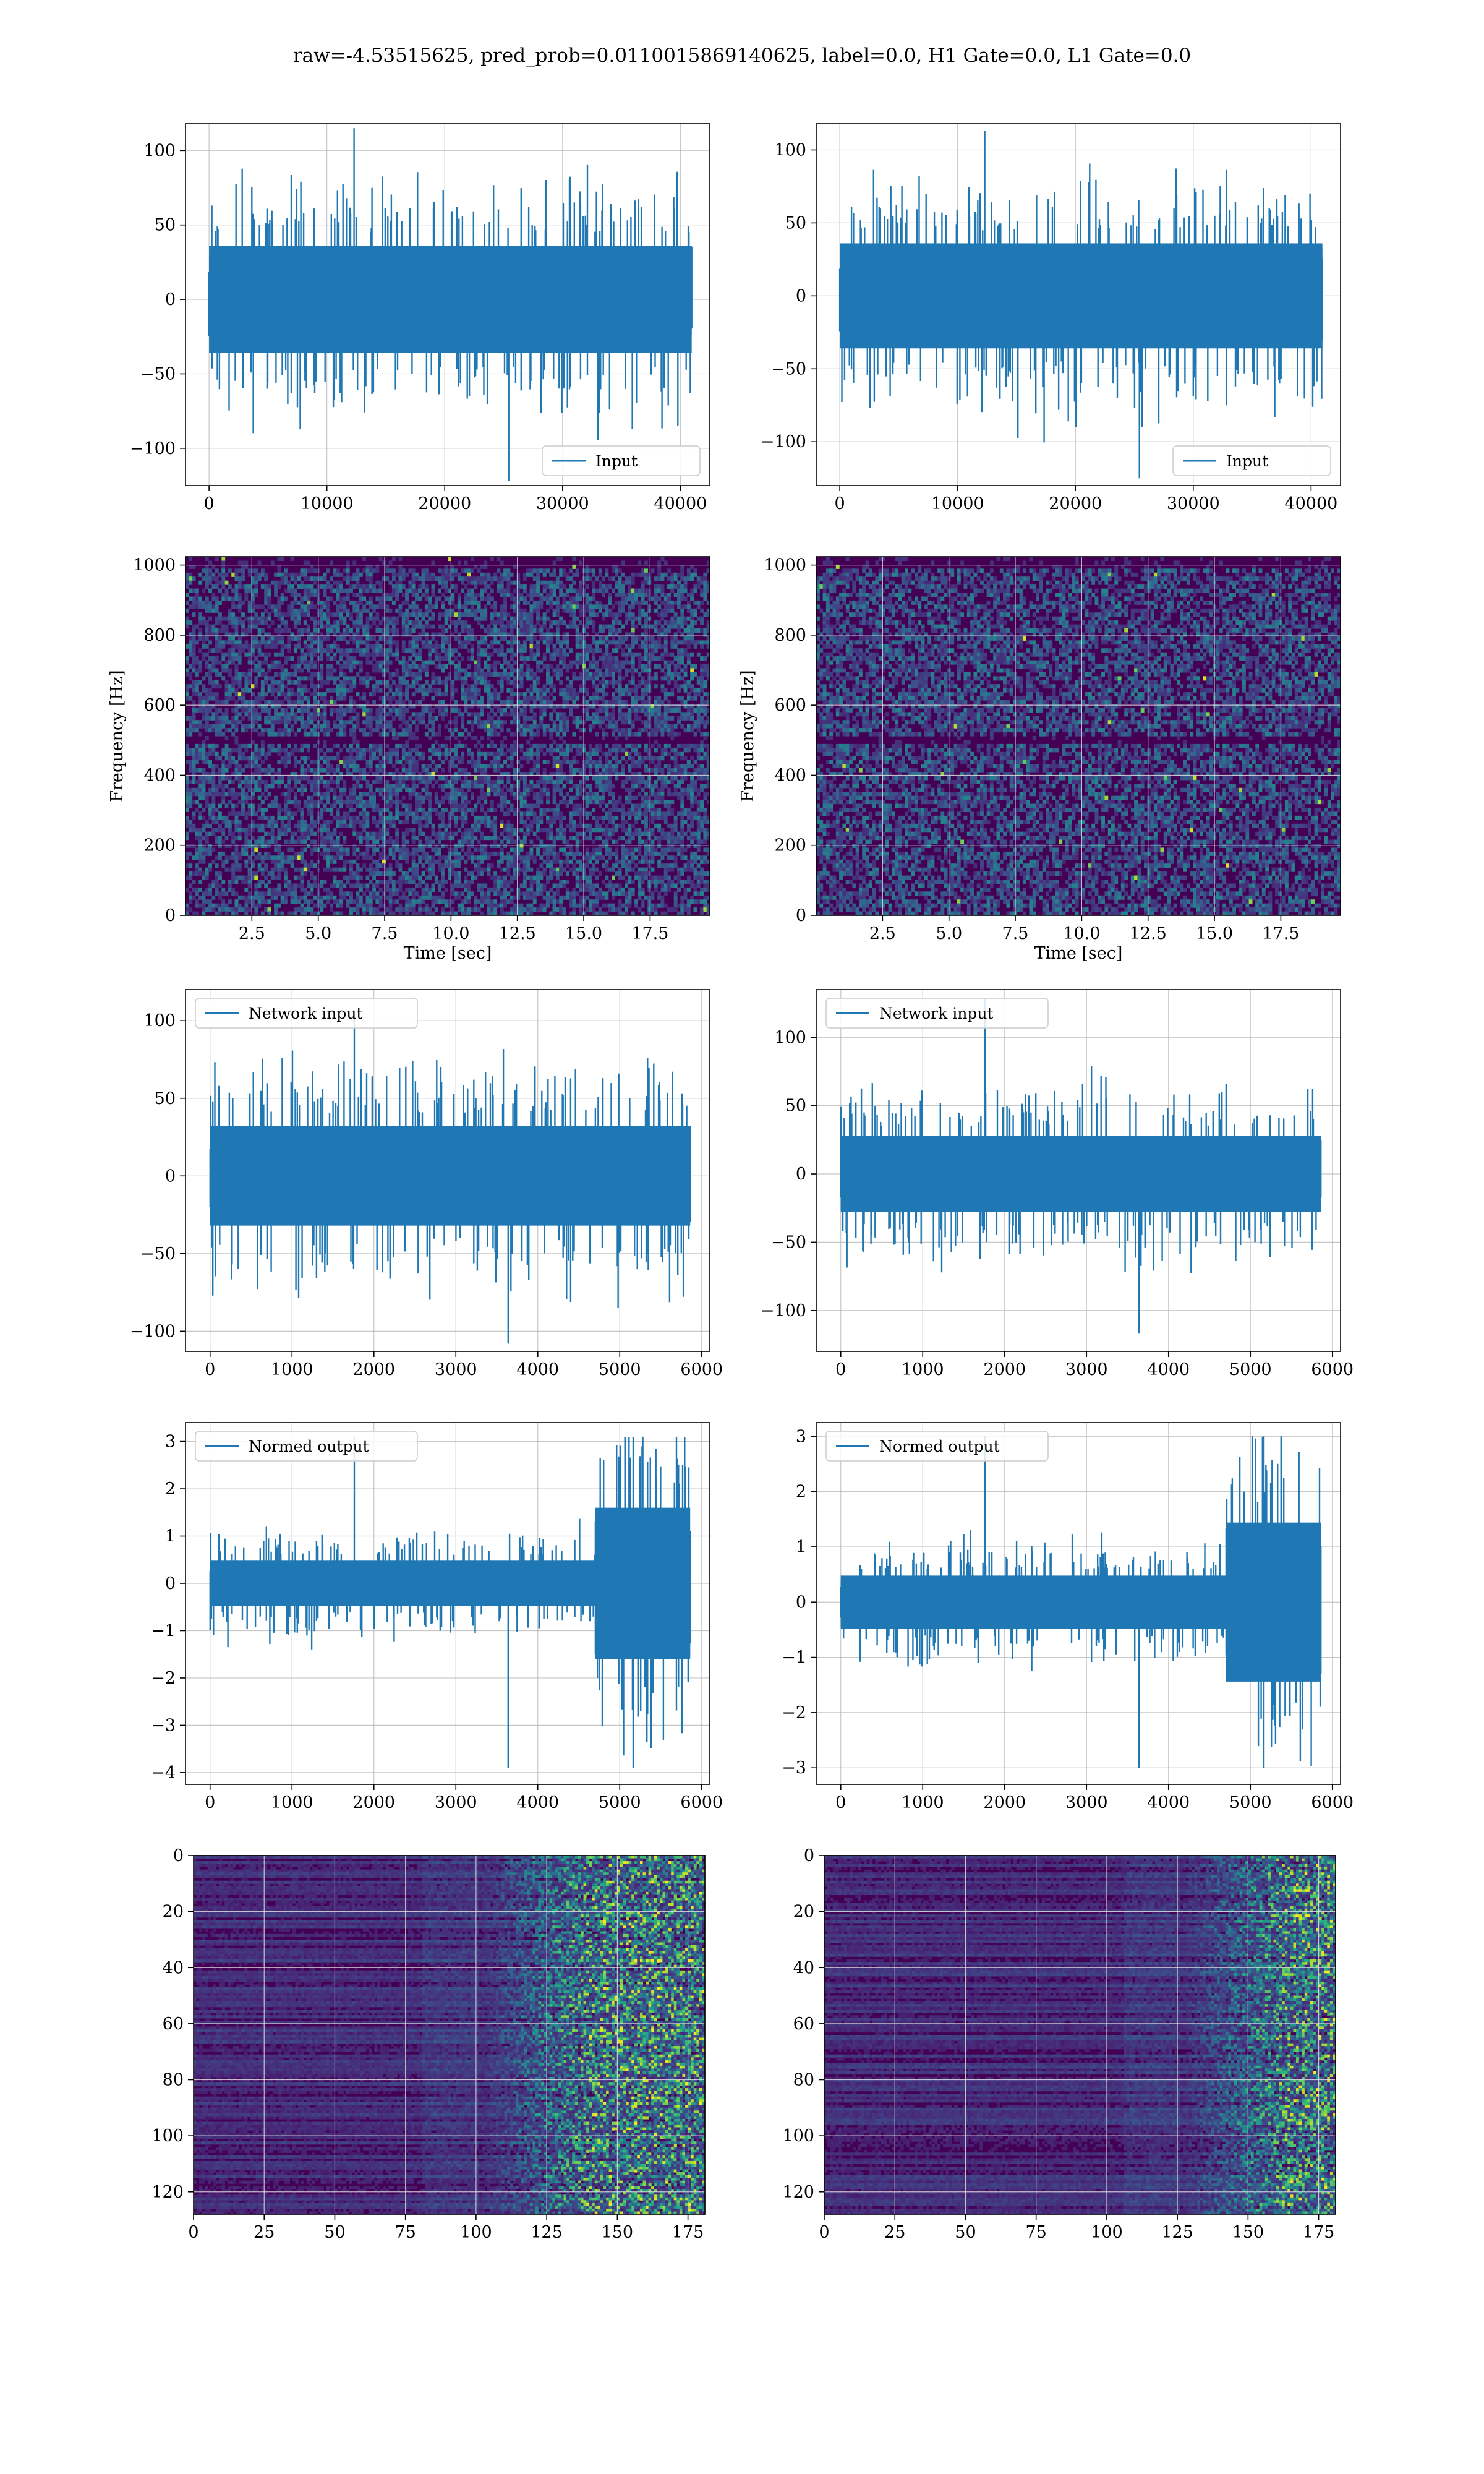 This screenshot has height=2474, width=1484. Describe the element at coordinates (957, 503) in the screenshot. I see `x-tick-label: 10000` at that location.